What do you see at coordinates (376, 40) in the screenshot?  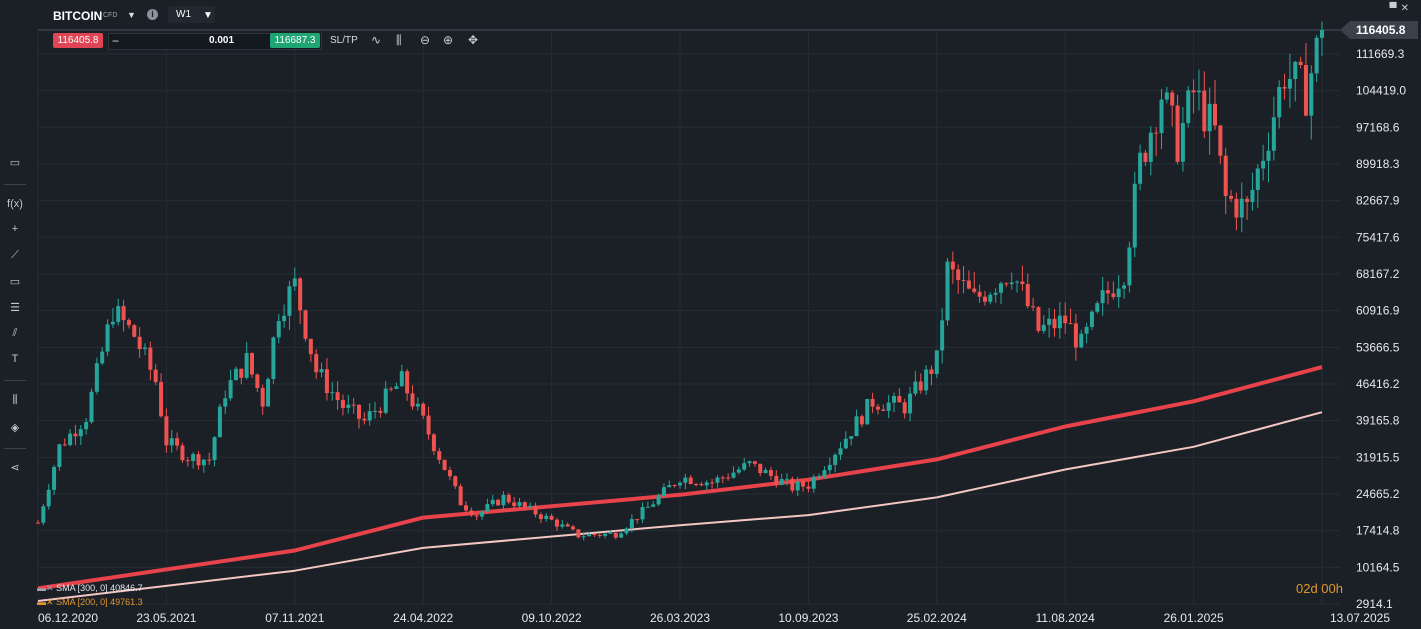 I see `line-chart-icon: ∿` at bounding box center [376, 40].